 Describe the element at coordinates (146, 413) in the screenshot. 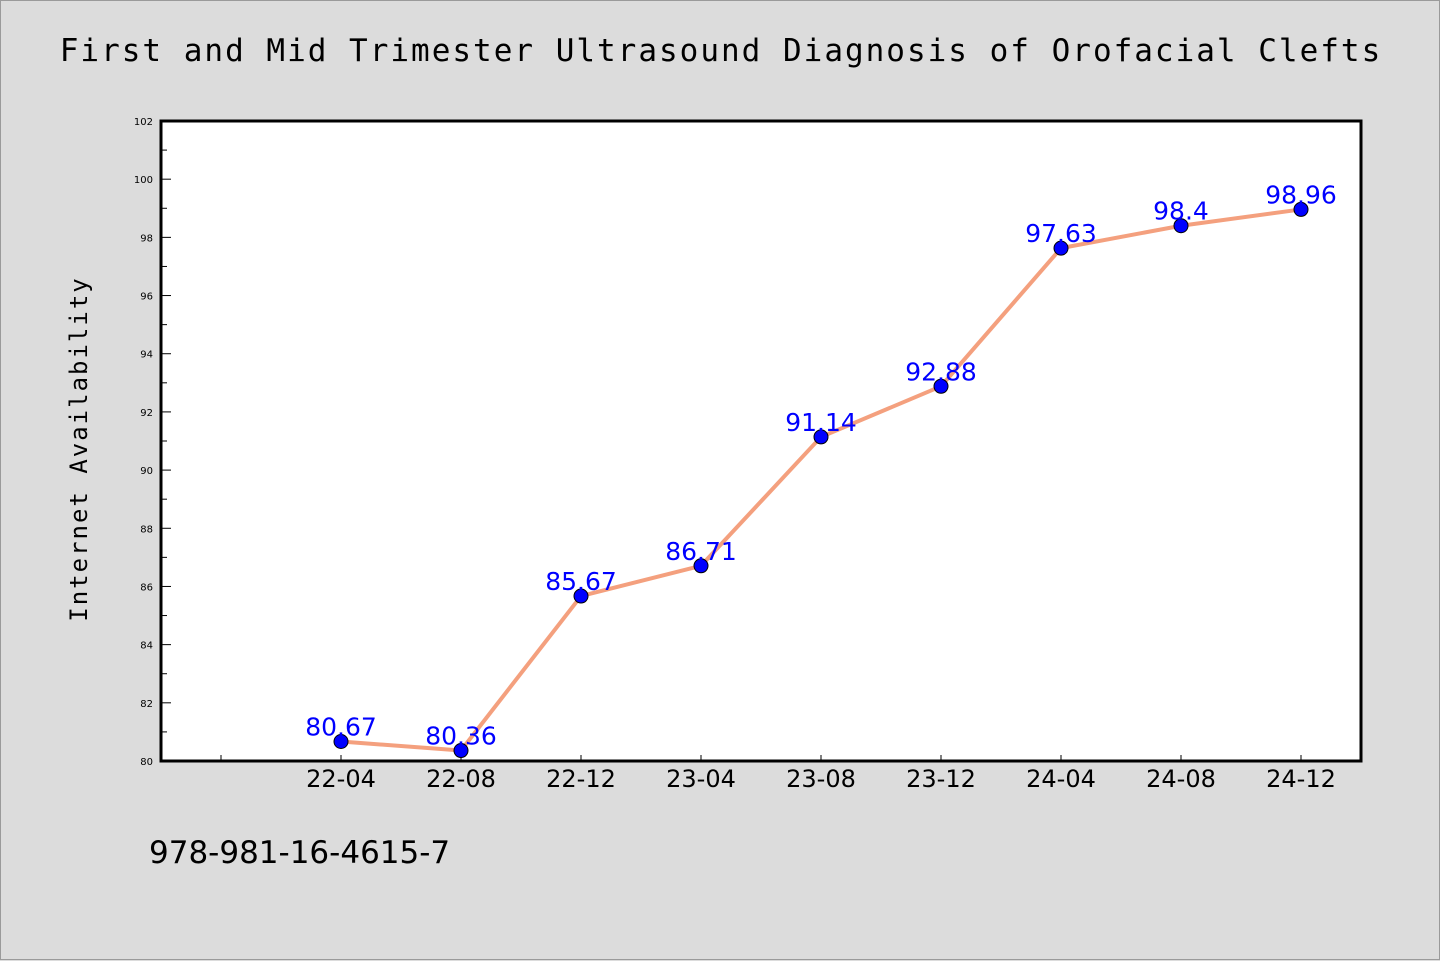

I see `y-tick-label: 92` at that location.